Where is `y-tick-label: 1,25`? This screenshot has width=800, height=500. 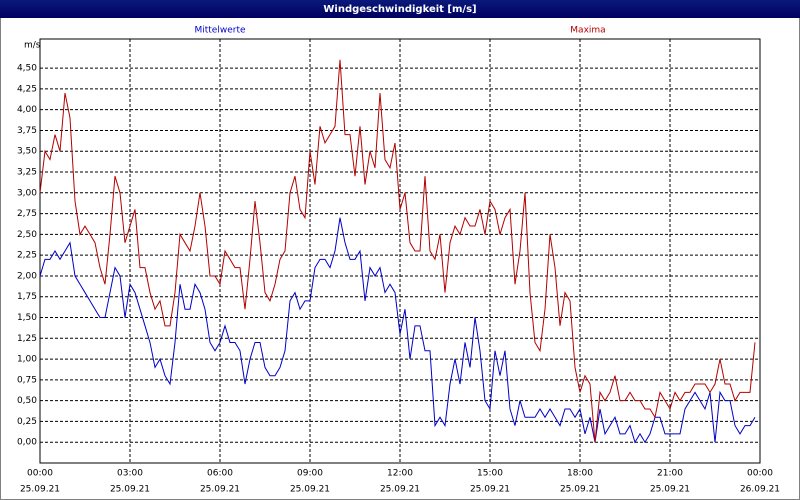 y-tick-label: 1,25 is located at coordinates (27, 339).